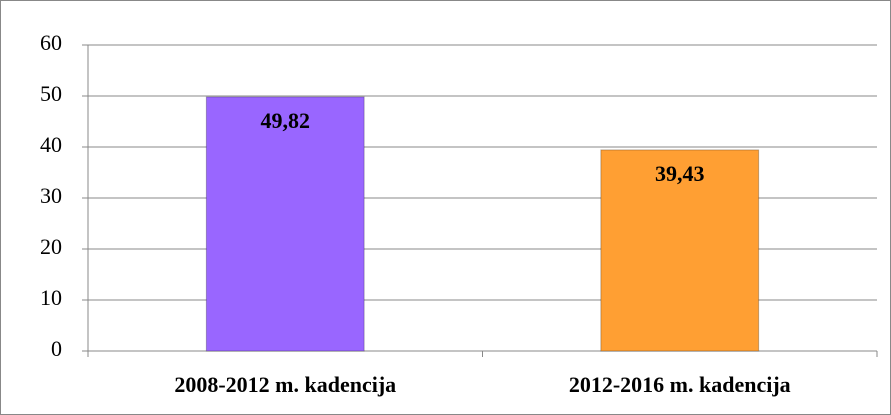 This screenshot has height=415, width=891. I want to click on x-tick-label: 2012-2016 m. kadencija, so click(680, 384).